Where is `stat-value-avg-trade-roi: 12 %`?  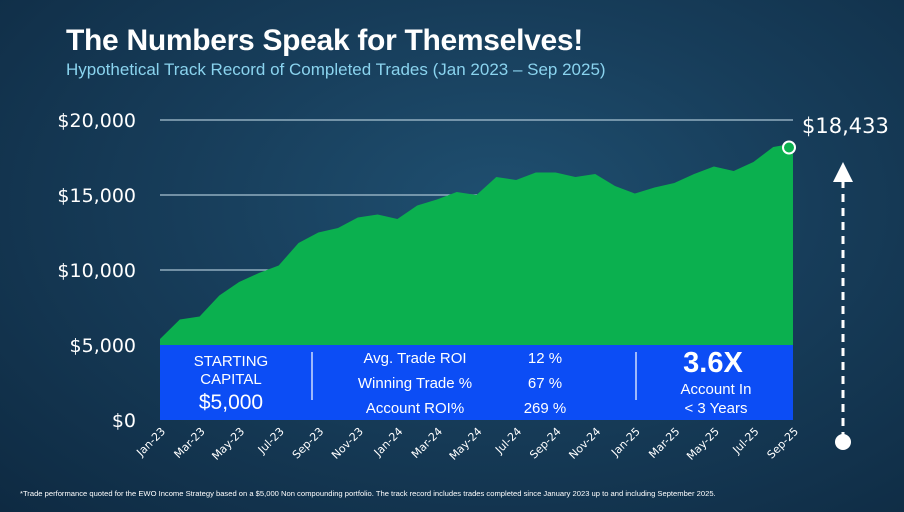
stat-value-avg-trade-roi: 12 % is located at coordinates (545, 358).